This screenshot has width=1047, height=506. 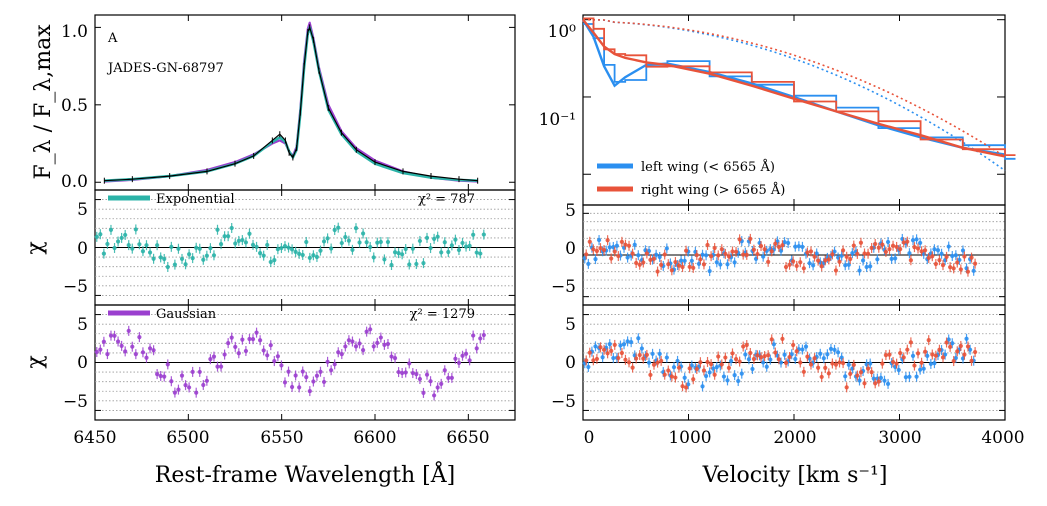 I want to click on right-residual-1-plot-area, so click(x=794, y=255).